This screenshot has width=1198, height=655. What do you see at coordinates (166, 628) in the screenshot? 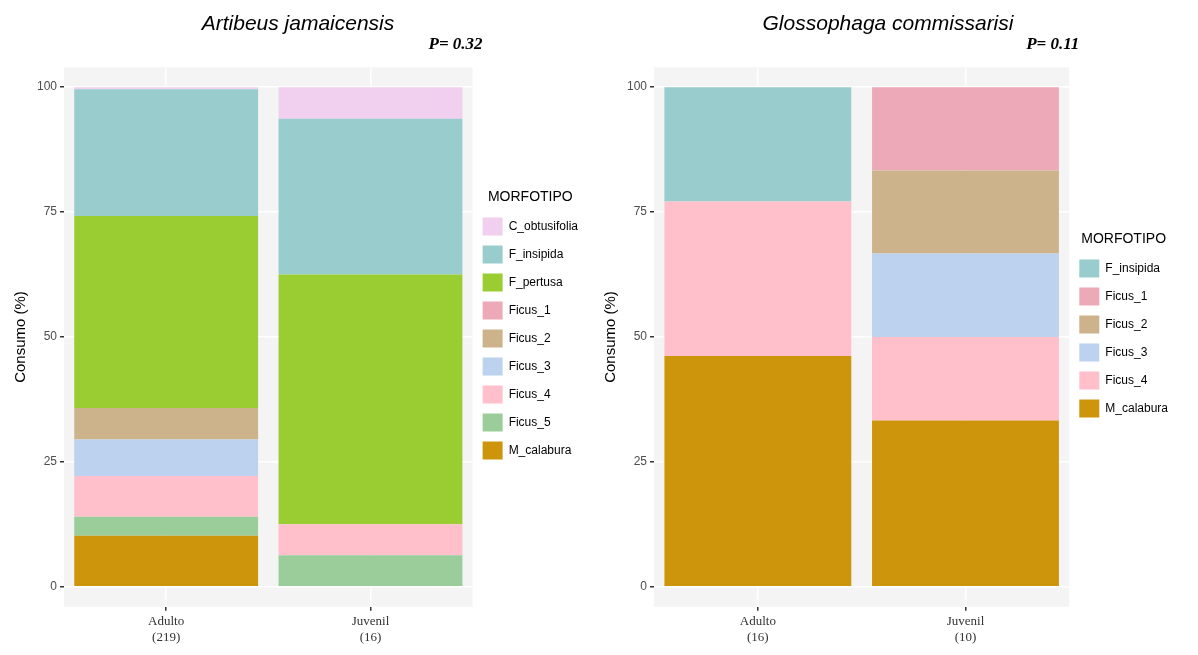
I see `x-tick-label: Adulto (219)` at bounding box center [166, 628].